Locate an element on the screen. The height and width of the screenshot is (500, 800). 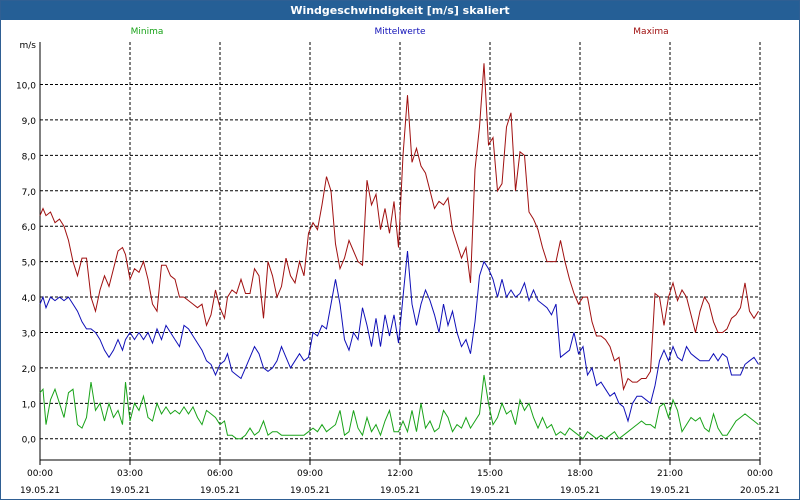
legend-mittelwerte: Mittelwerte is located at coordinates (399, 32).